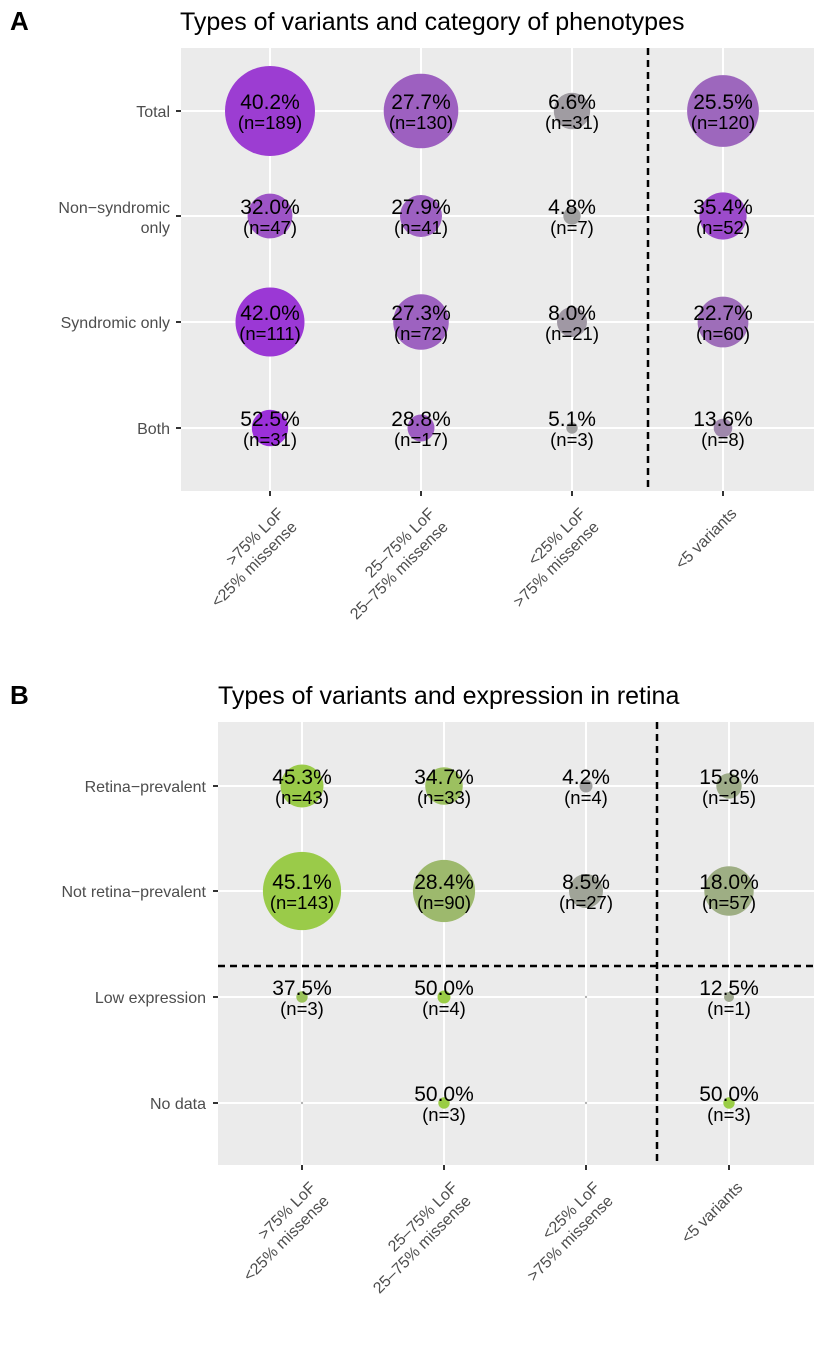 The image size is (826, 1350). What do you see at coordinates (723, 313) in the screenshot?
I see `cell-percent-label: 22.7%` at bounding box center [723, 313].